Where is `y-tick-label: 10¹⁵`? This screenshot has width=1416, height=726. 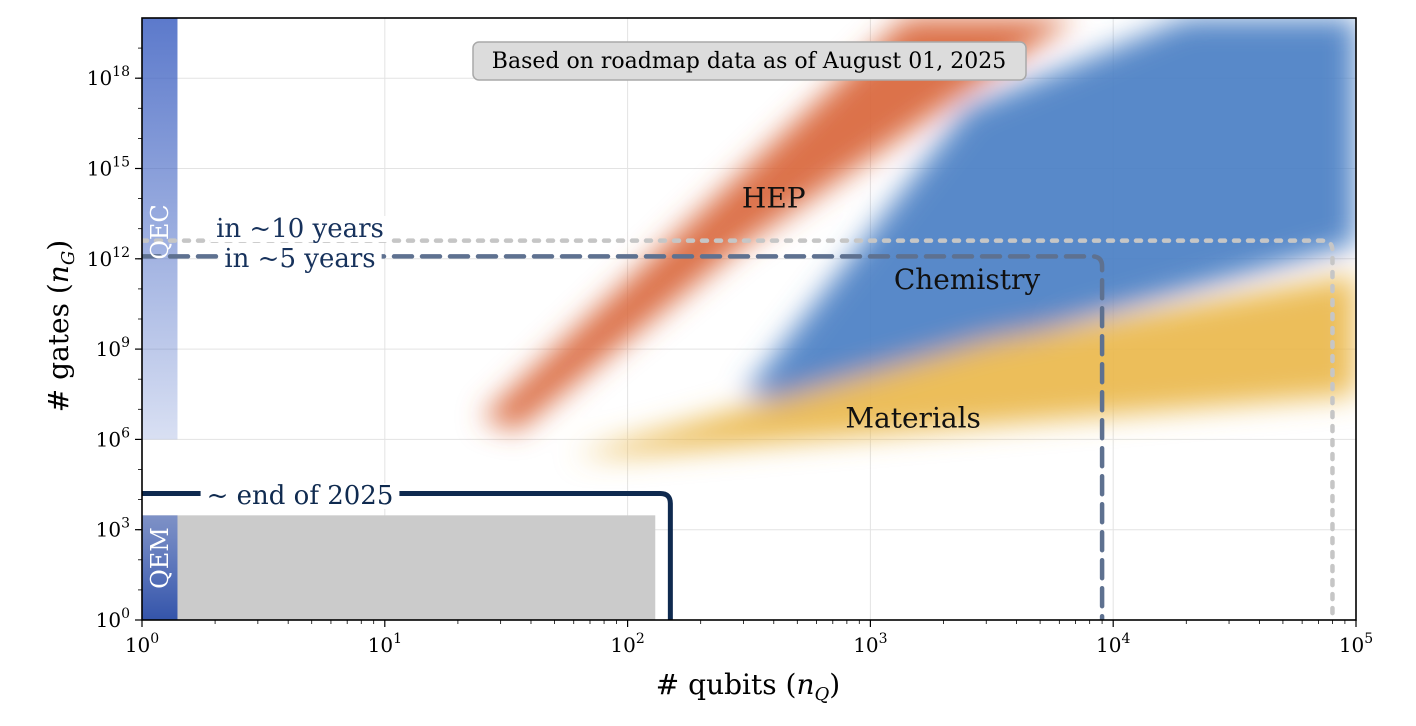 y-tick-label: 10¹⁵ is located at coordinates (108, 168).